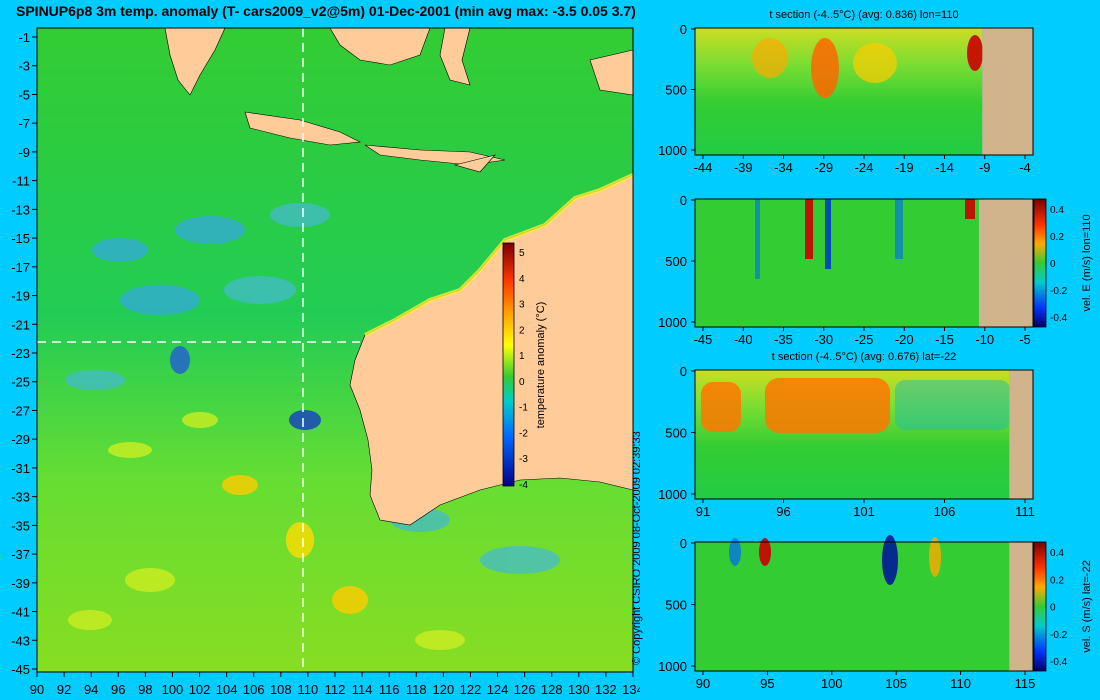  I want to click on lon-tick-label: 132, so click(606, 689).